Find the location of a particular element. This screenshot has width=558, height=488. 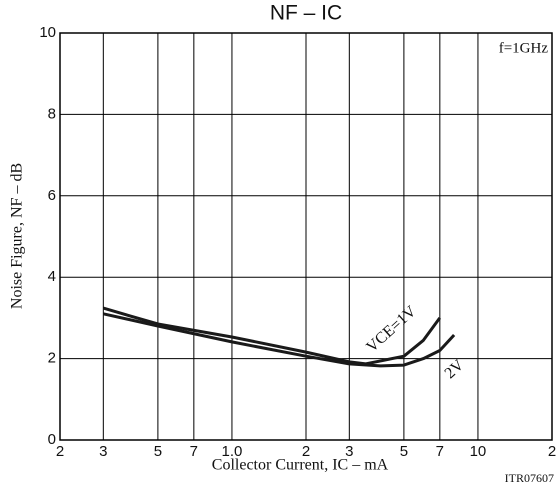

x-tick-label: 1.0 is located at coordinates (232, 451).